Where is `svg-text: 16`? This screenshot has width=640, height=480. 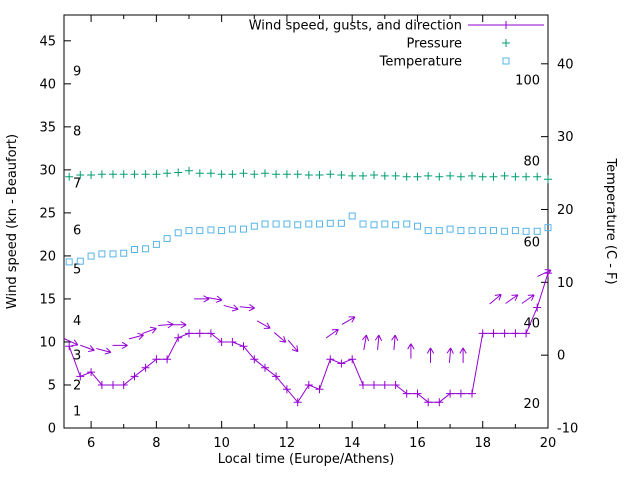 svg-text: 16 is located at coordinates (417, 443).